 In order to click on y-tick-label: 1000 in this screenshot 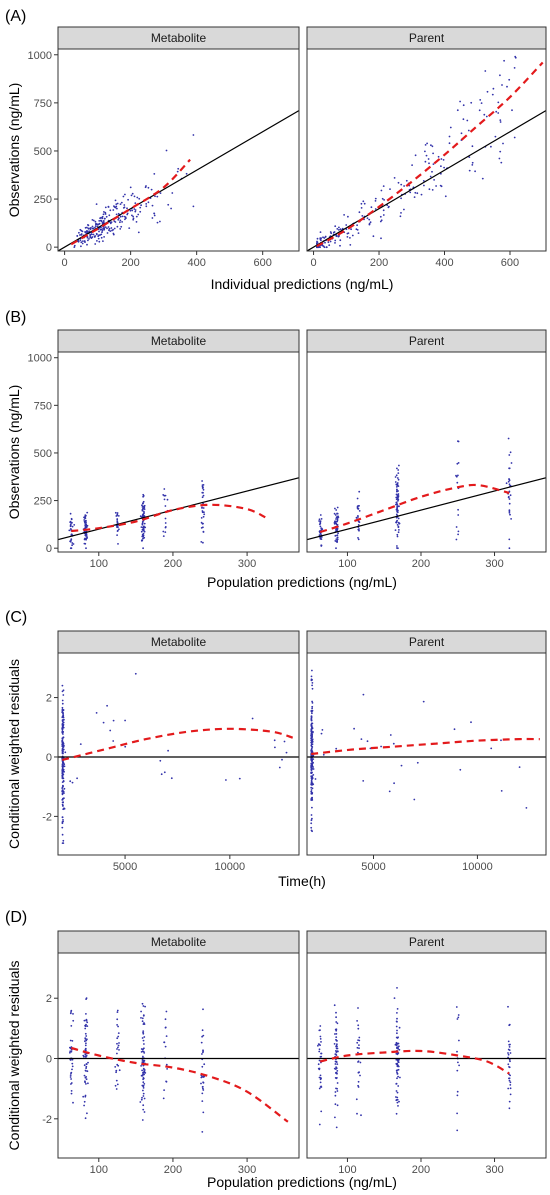, I will do `click(40, 56)`.